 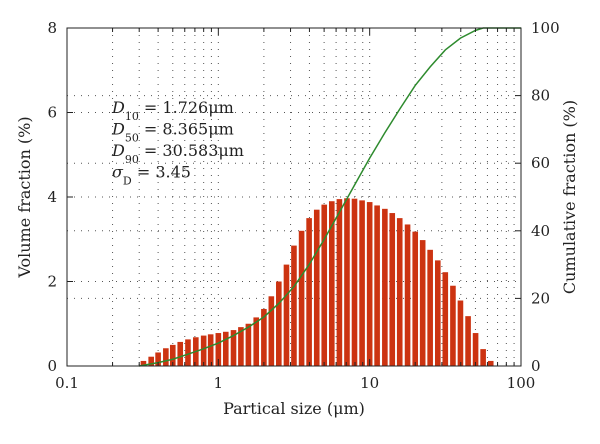 What do you see at coordinates (540, 163) in the screenshot?
I see `y-right-tick-label: 60` at bounding box center [540, 163].